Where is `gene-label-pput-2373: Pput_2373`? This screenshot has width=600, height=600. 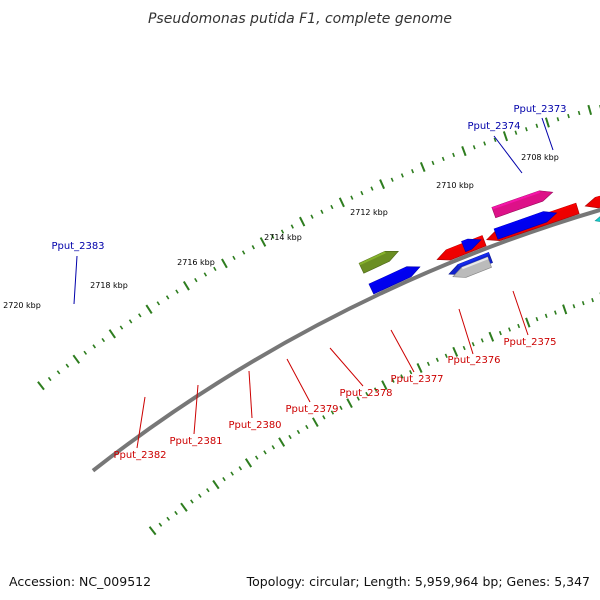 gene-label-pput-2373: Pput_2373 is located at coordinates (539, 109).